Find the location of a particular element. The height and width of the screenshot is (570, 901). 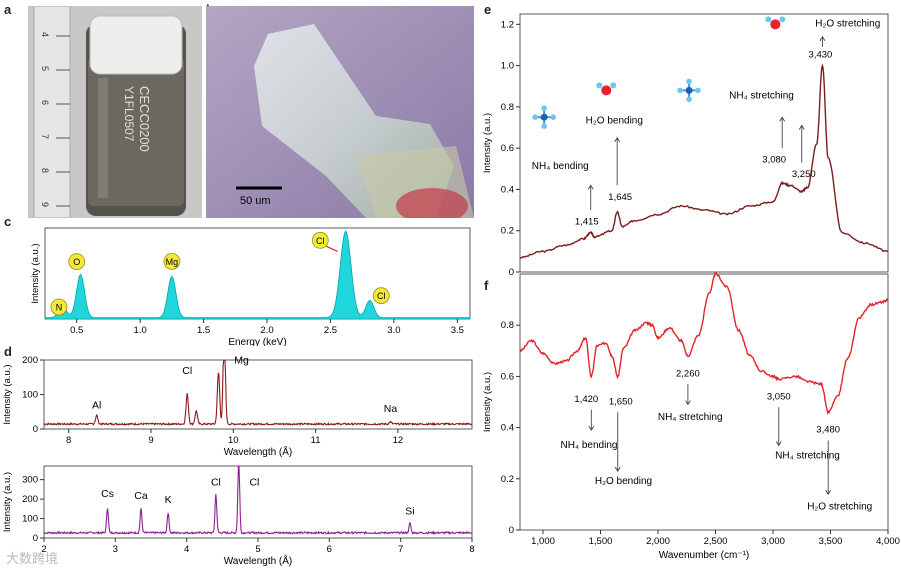

ftir-x-tick-label: 1,000 is located at coordinates (543, 541).